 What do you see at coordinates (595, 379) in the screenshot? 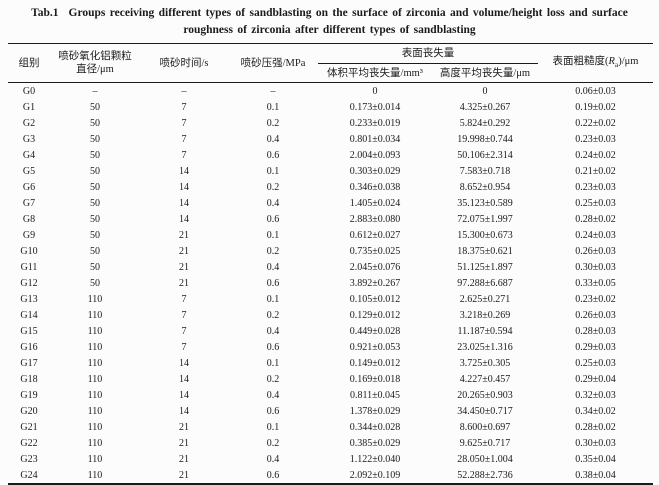
I see `table-cell: 0.29±0.04` at bounding box center [595, 379].